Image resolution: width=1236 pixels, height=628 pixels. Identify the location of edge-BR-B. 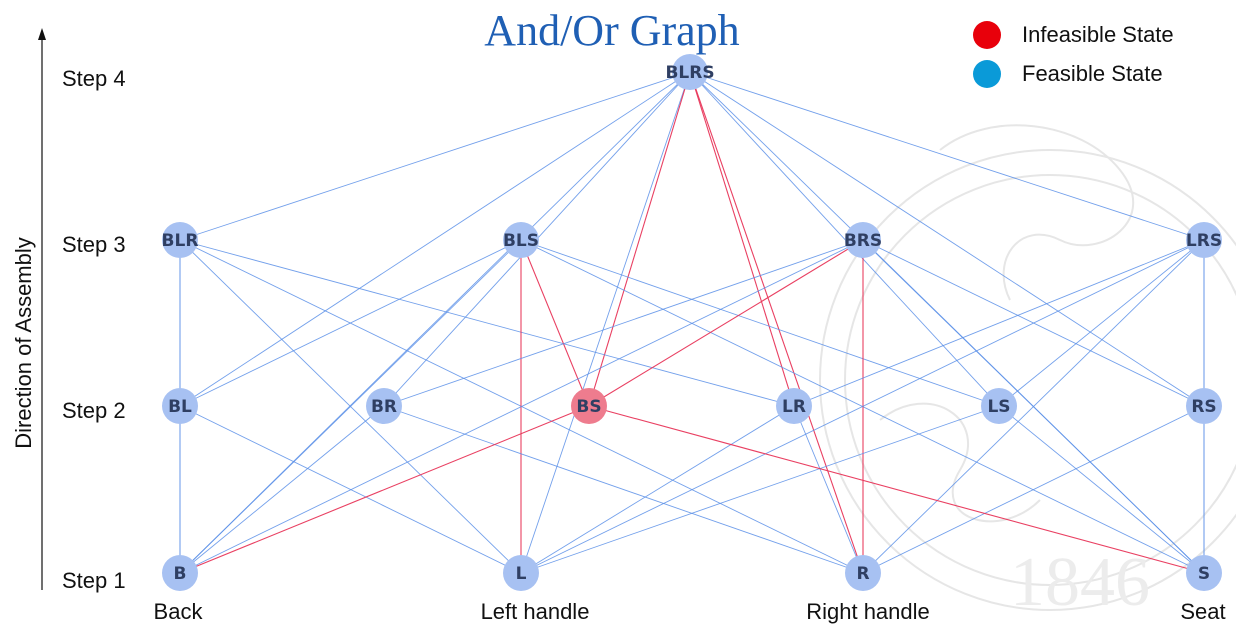
(282, 489).